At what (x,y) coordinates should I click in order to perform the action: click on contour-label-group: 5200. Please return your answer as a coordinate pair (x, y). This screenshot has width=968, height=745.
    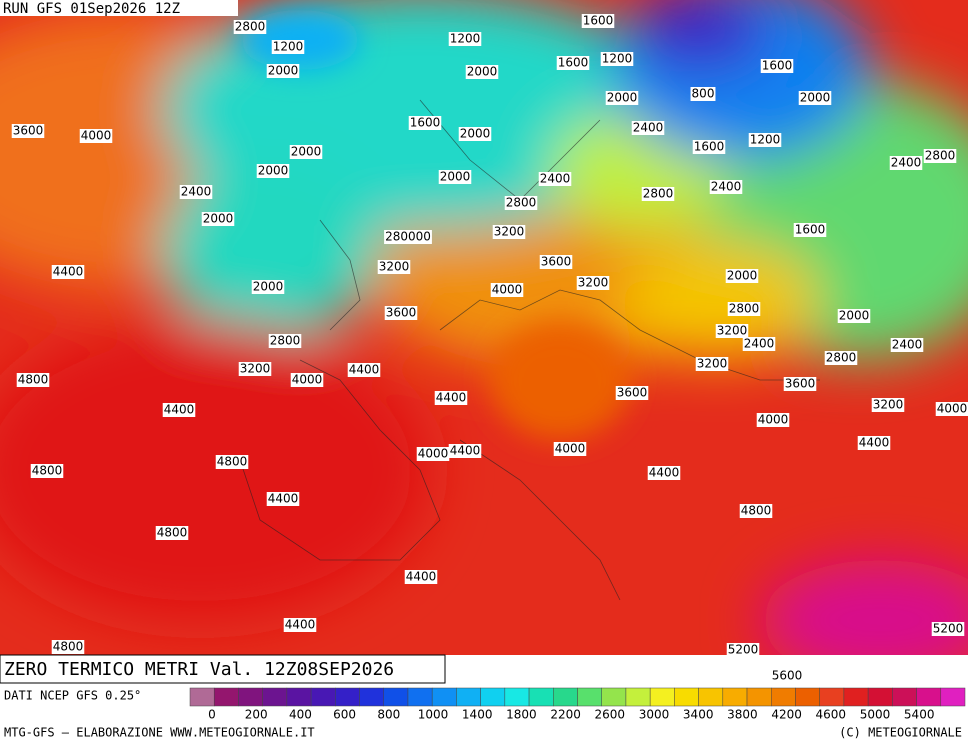
    Looking at the image, I should click on (743, 650).